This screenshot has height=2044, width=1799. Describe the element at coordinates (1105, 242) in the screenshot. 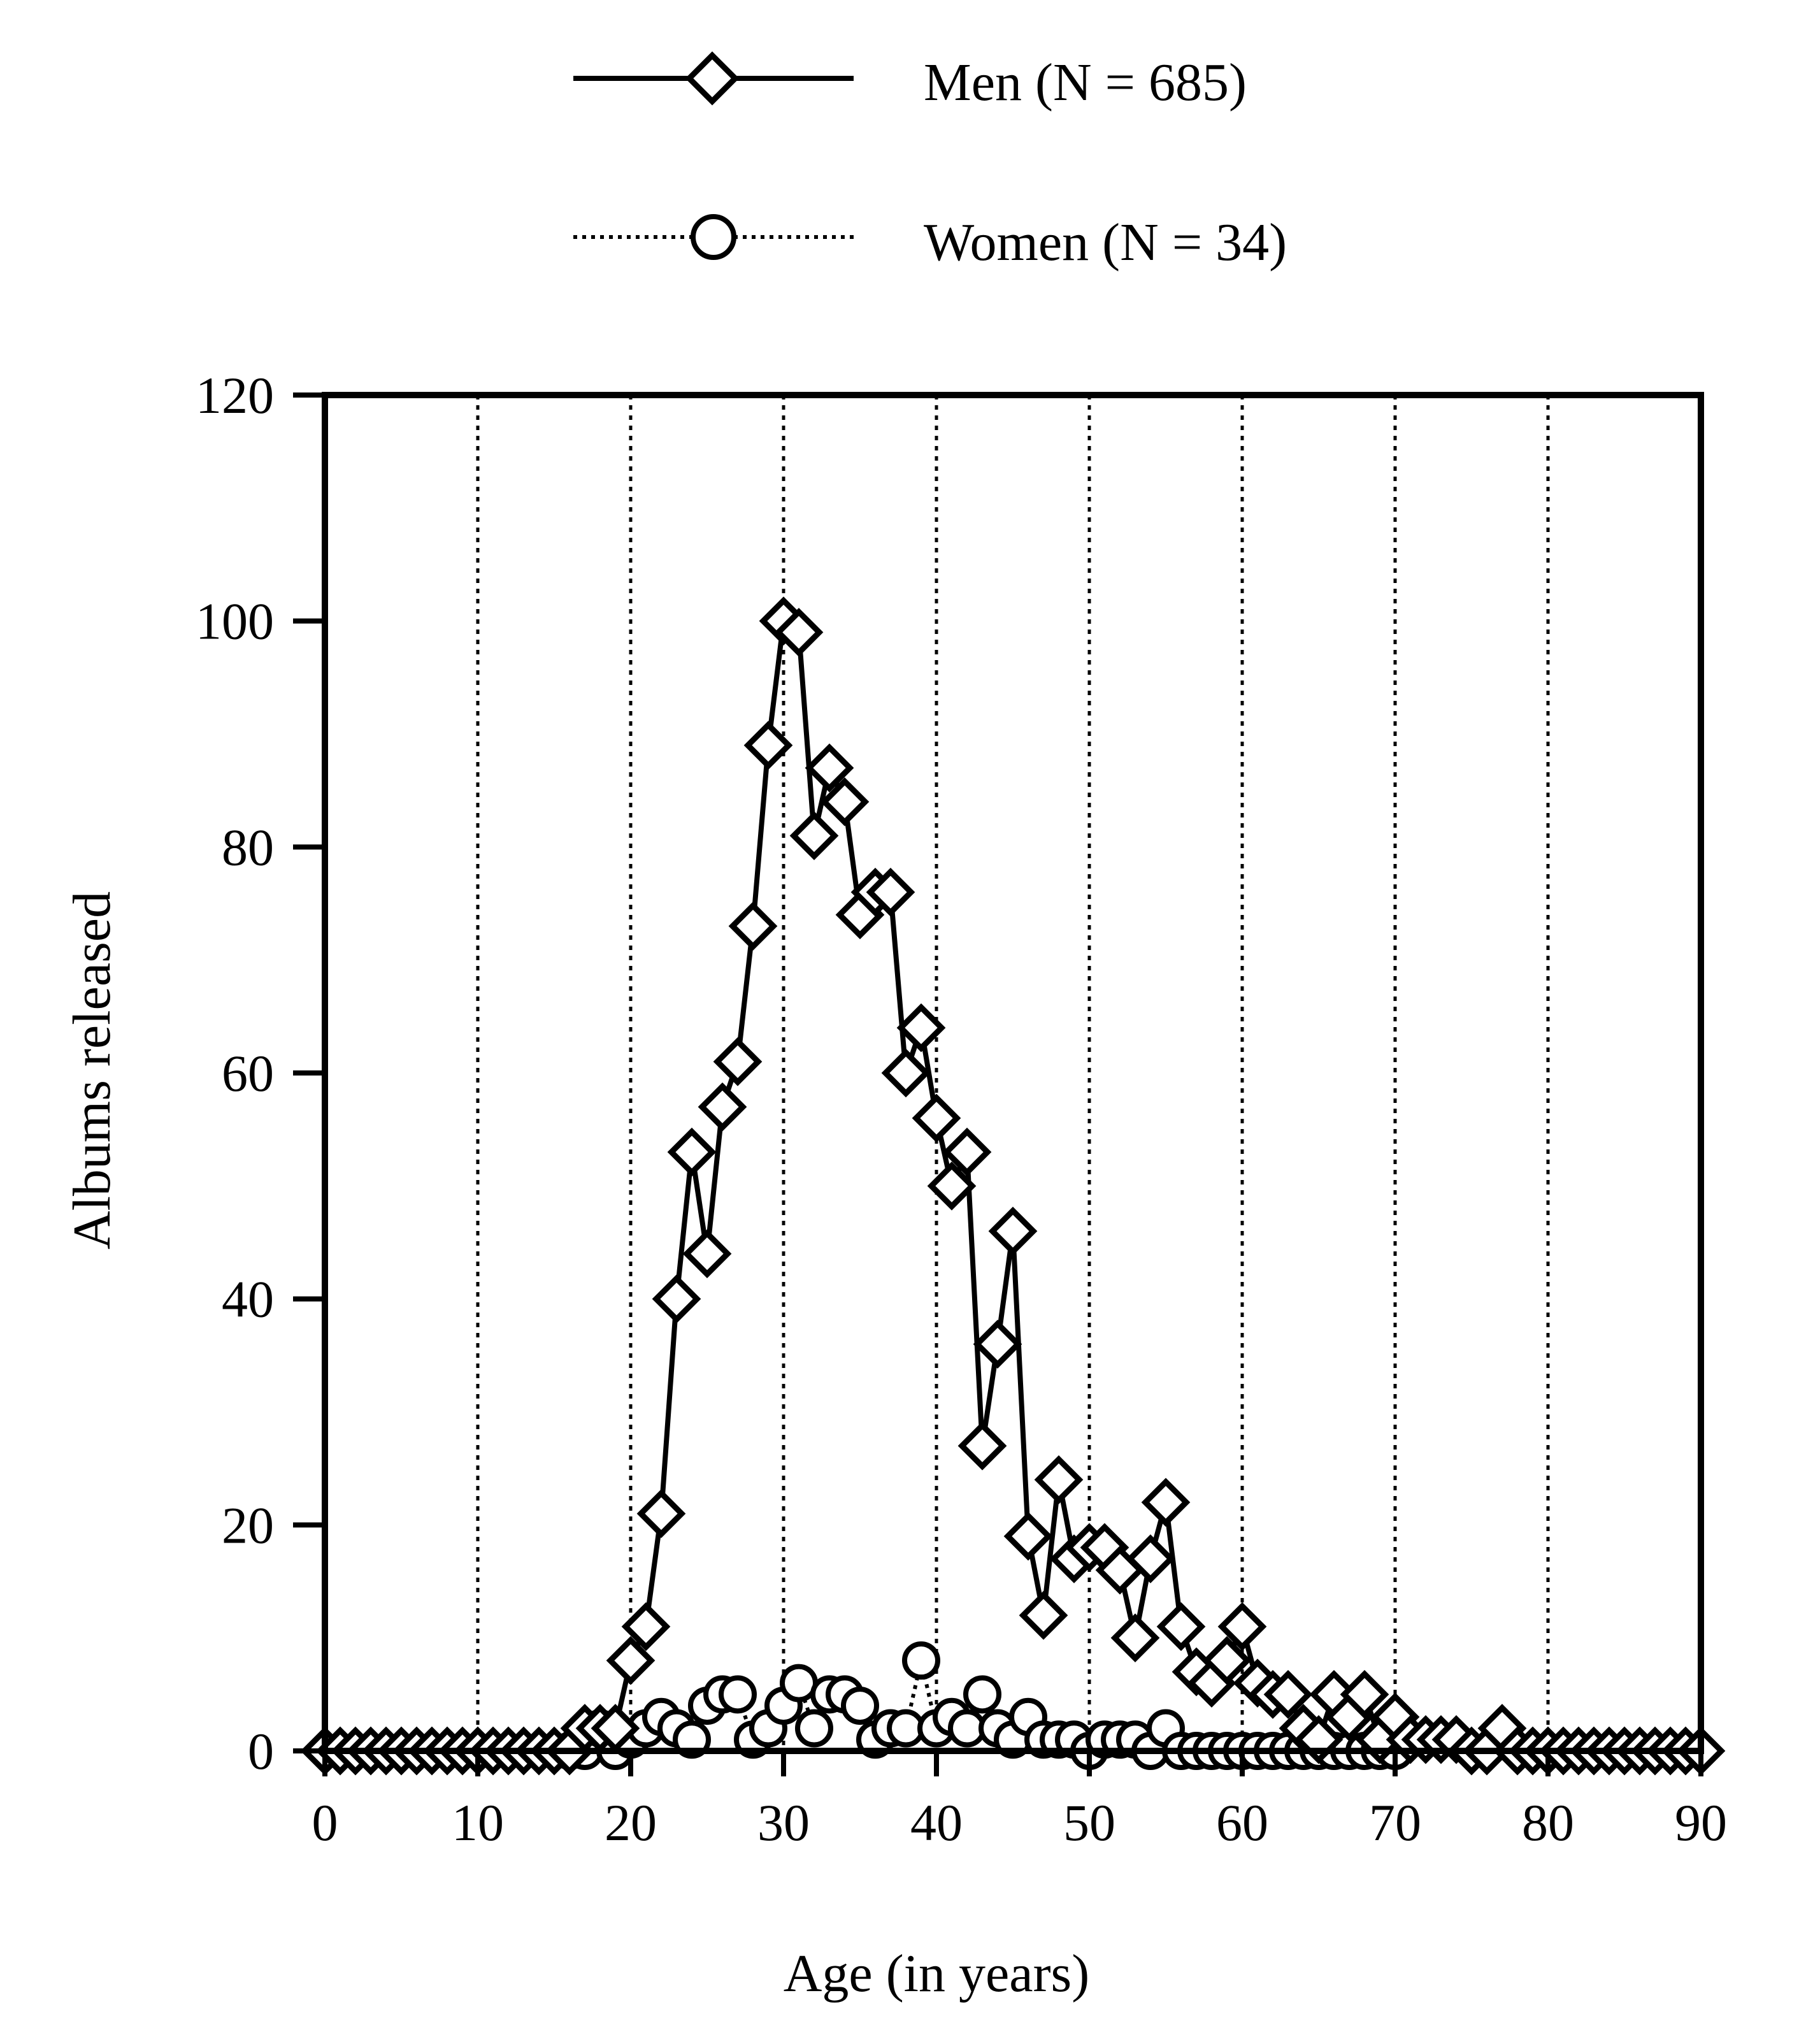

I see `legend-women-label: Women (N = 34)` at that location.